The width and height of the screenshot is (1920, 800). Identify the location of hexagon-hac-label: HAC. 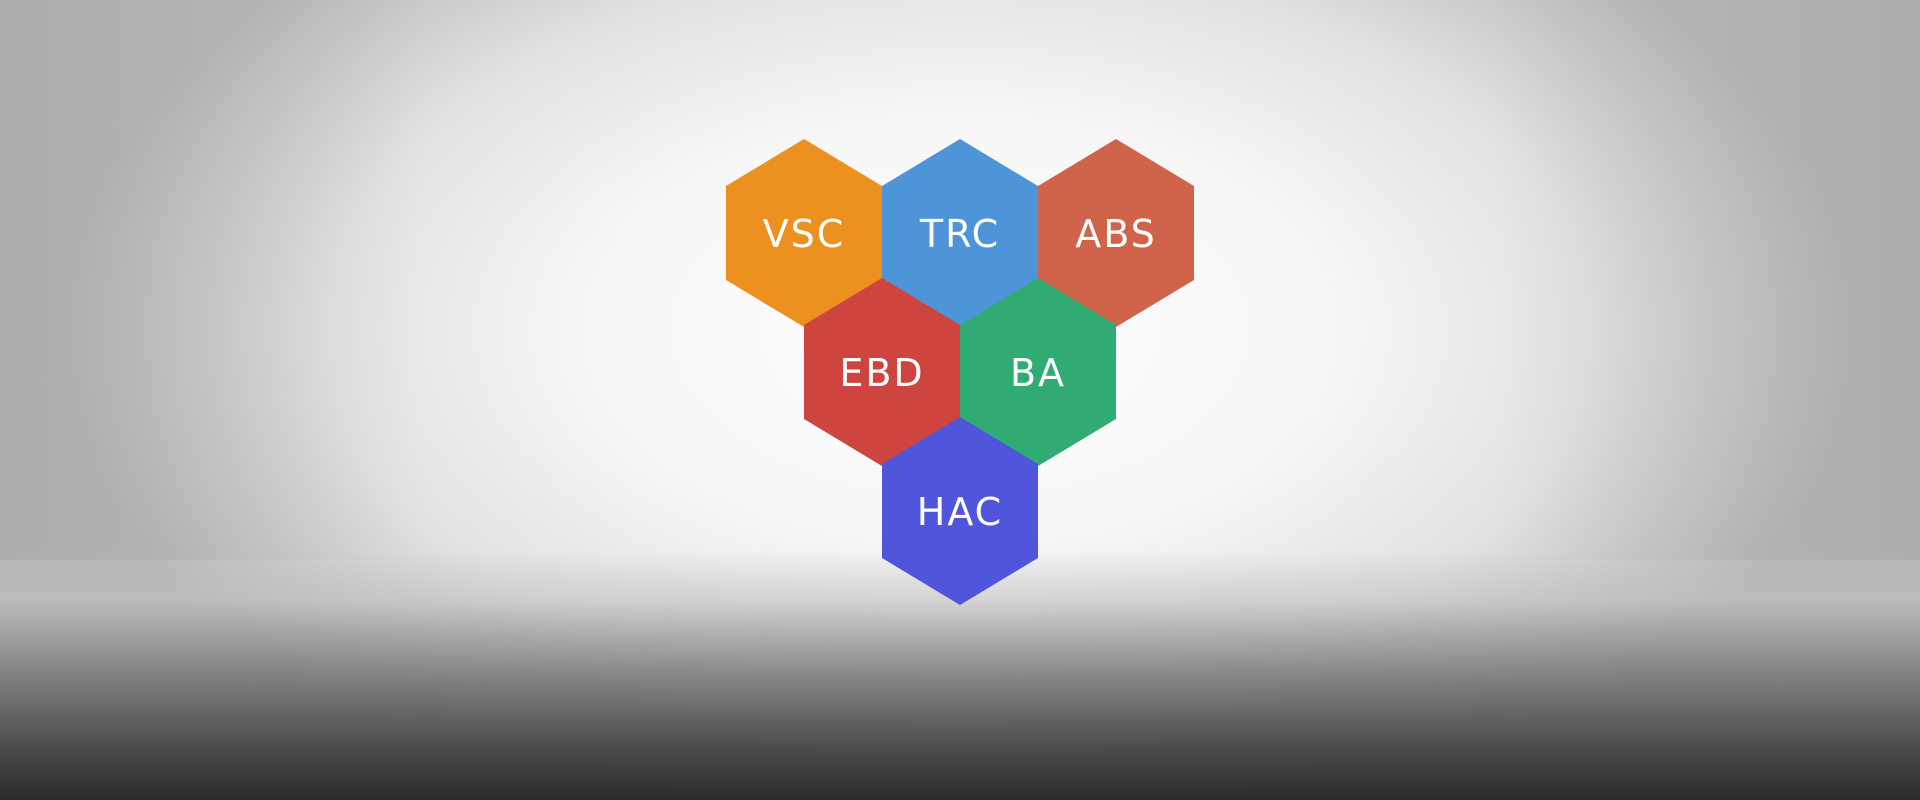
(960, 512).